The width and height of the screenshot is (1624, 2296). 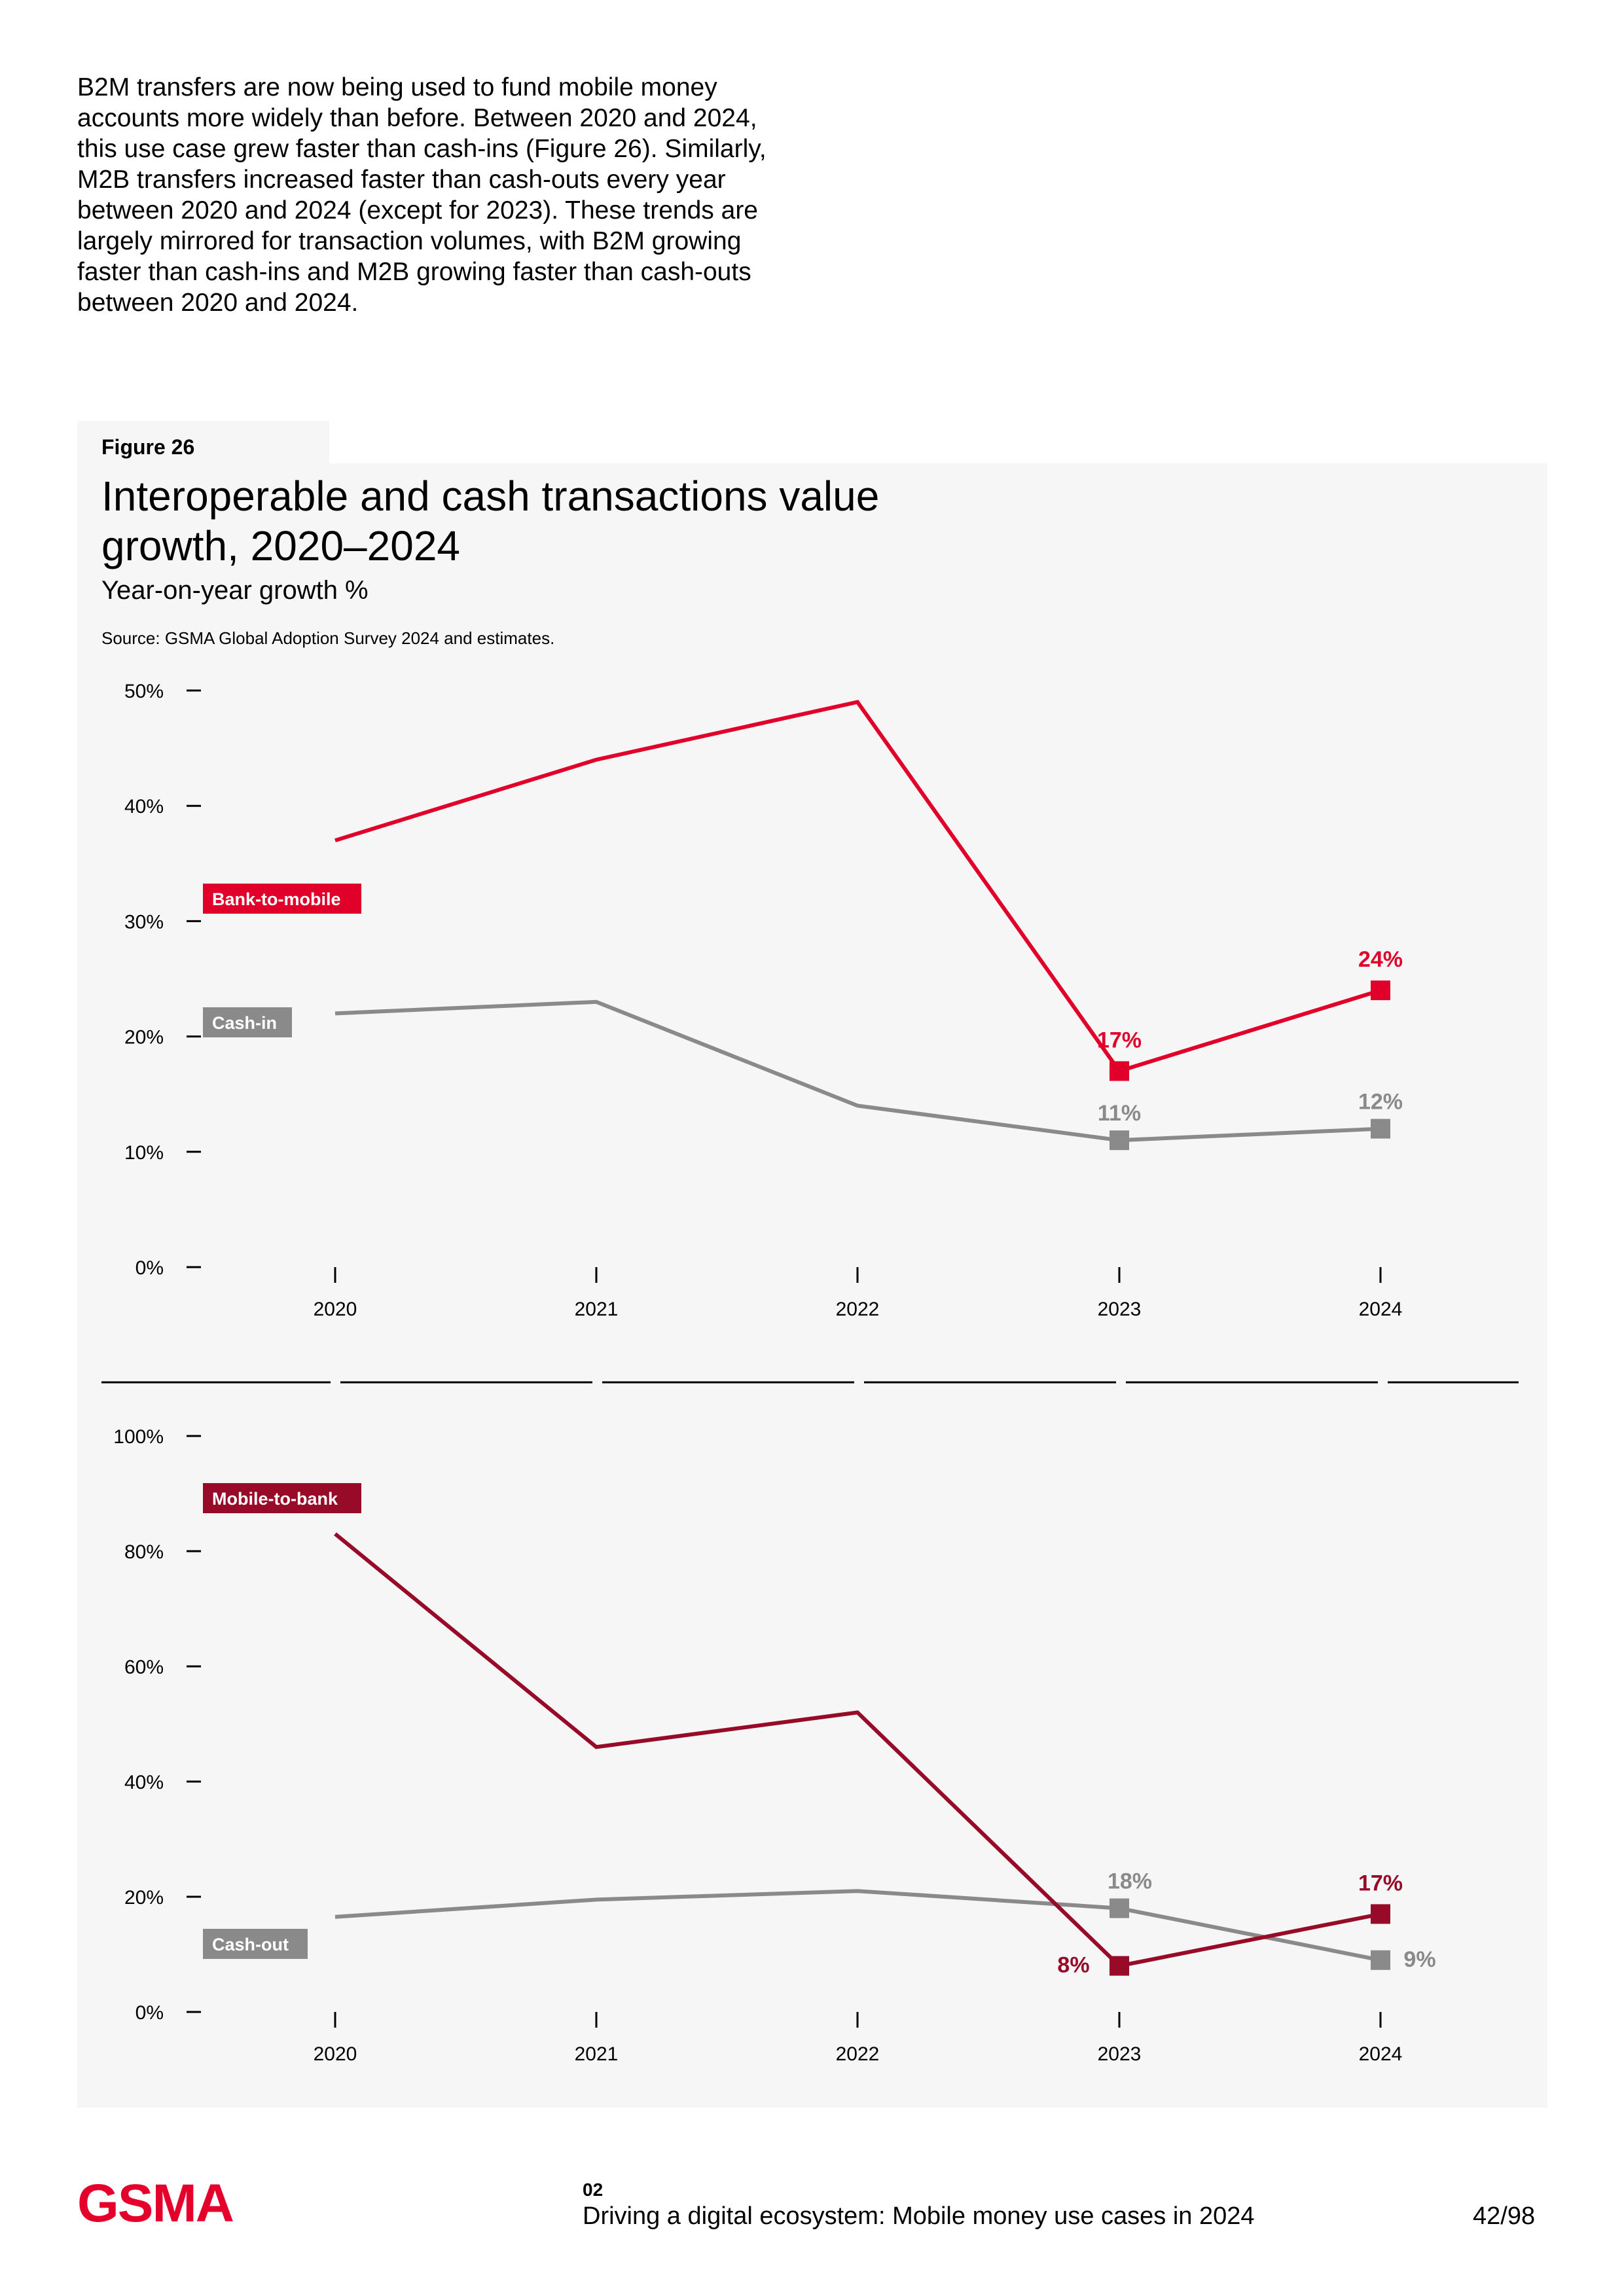 What do you see at coordinates (144, 1552) in the screenshot?
I see `y-tick-label: 80%` at bounding box center [144, 1552].